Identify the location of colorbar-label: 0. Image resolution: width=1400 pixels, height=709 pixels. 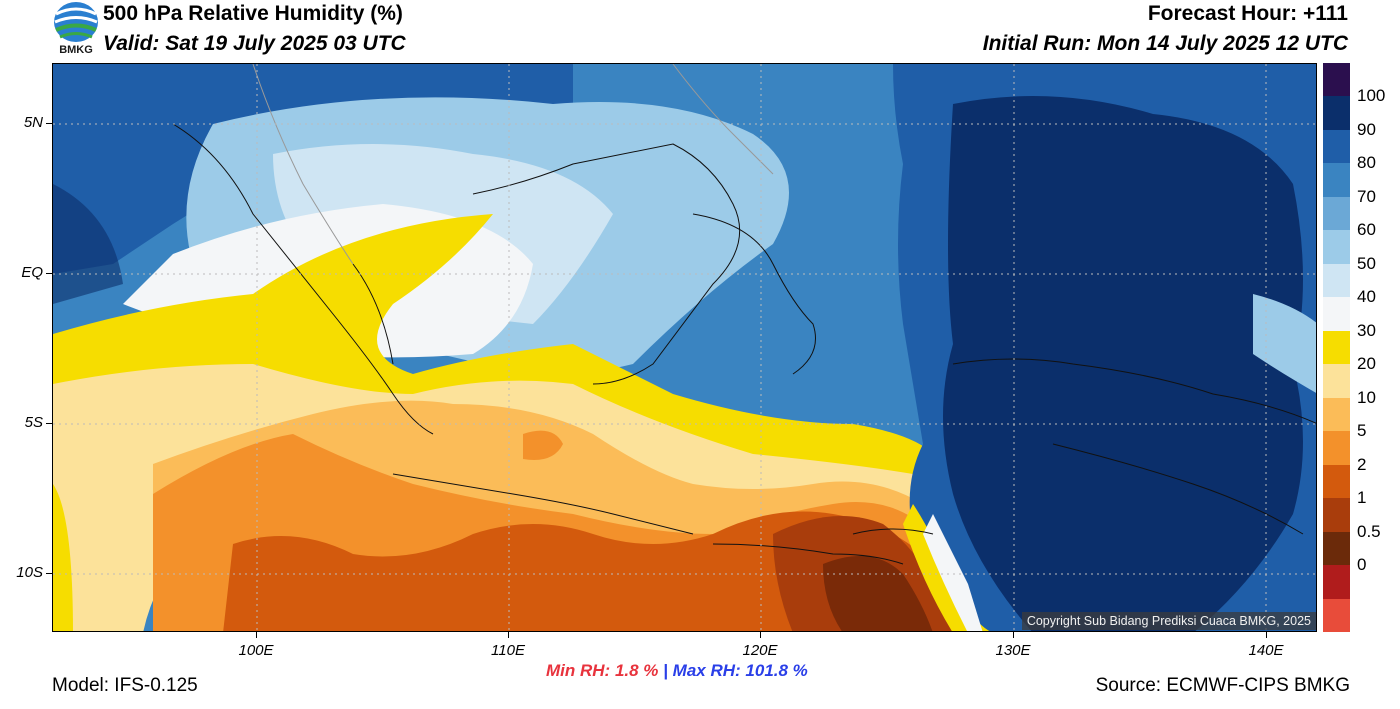
(1362, 565).